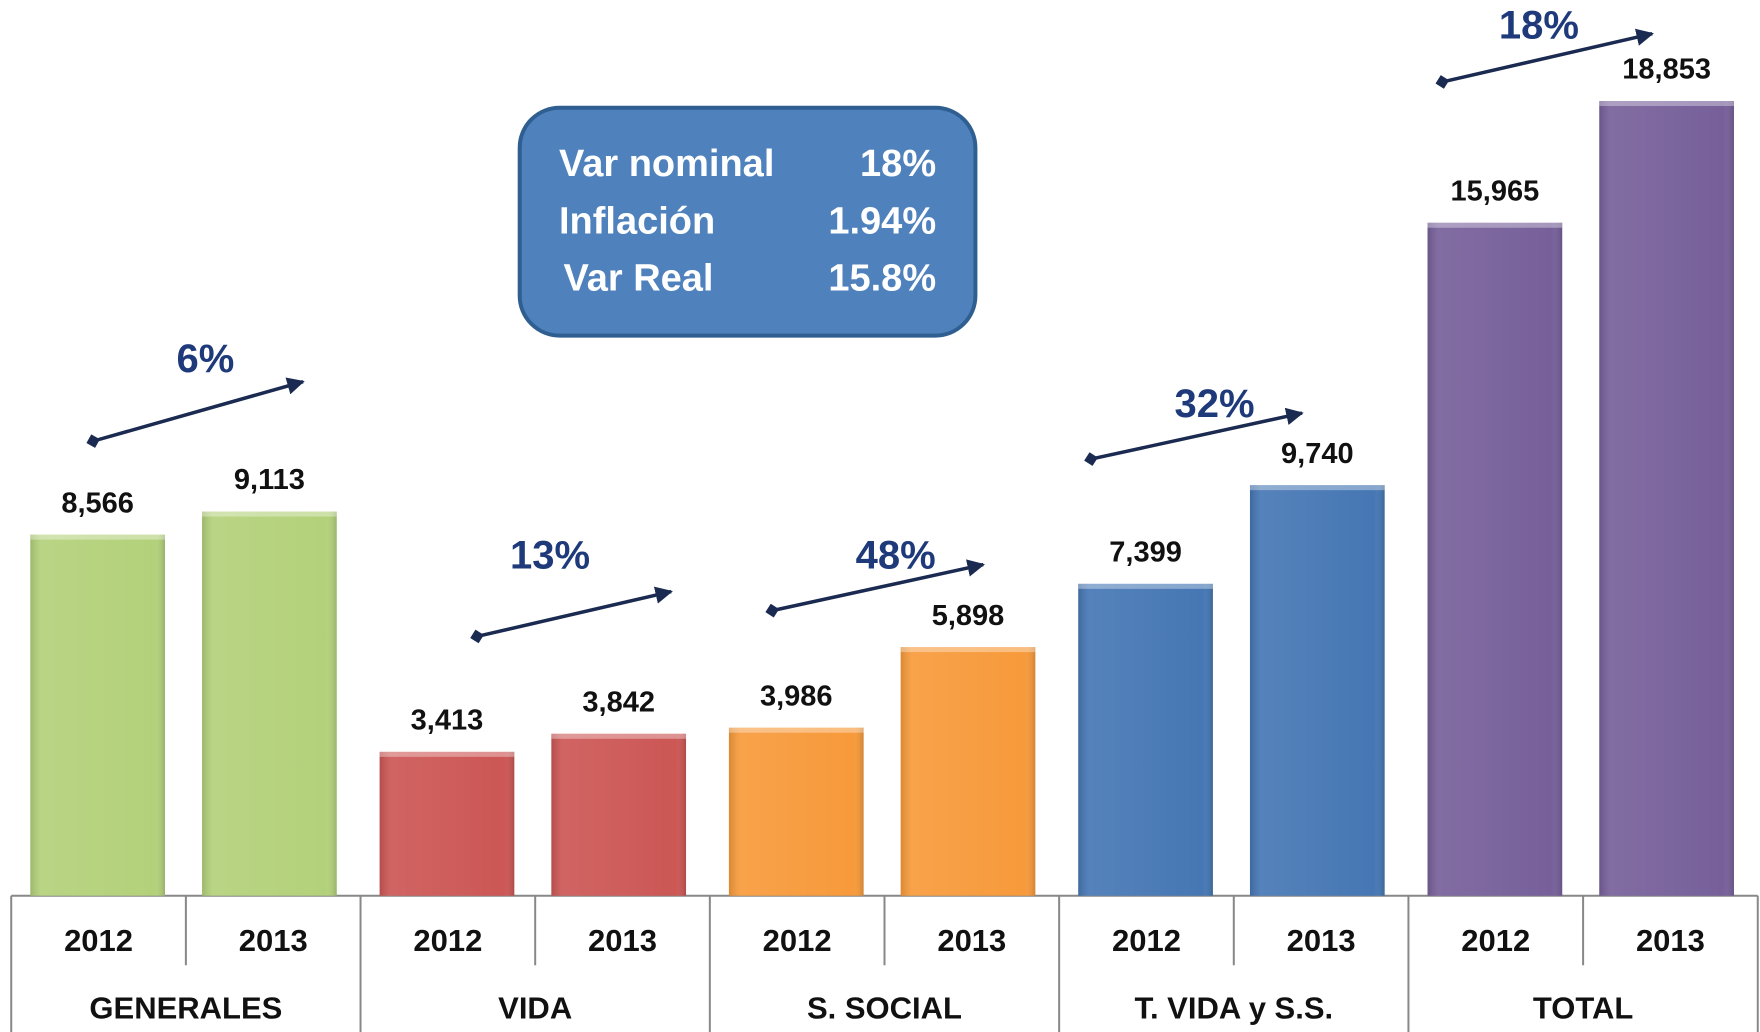 The width and height of the screenshot is (1760, 1032). Describe the element at coordinates (884, 1007) in the screenshot. I see `group-label: S. SOCIAL` at that location.